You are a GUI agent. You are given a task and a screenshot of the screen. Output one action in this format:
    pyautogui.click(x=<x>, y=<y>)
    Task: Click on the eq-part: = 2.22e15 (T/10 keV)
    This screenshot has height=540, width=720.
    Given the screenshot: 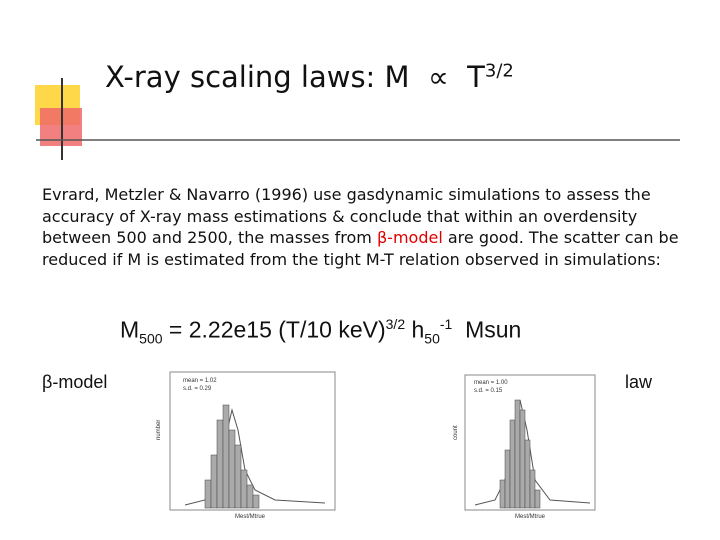 What is the action you would take?
    pyautogui.click(x=274, y=329)
    